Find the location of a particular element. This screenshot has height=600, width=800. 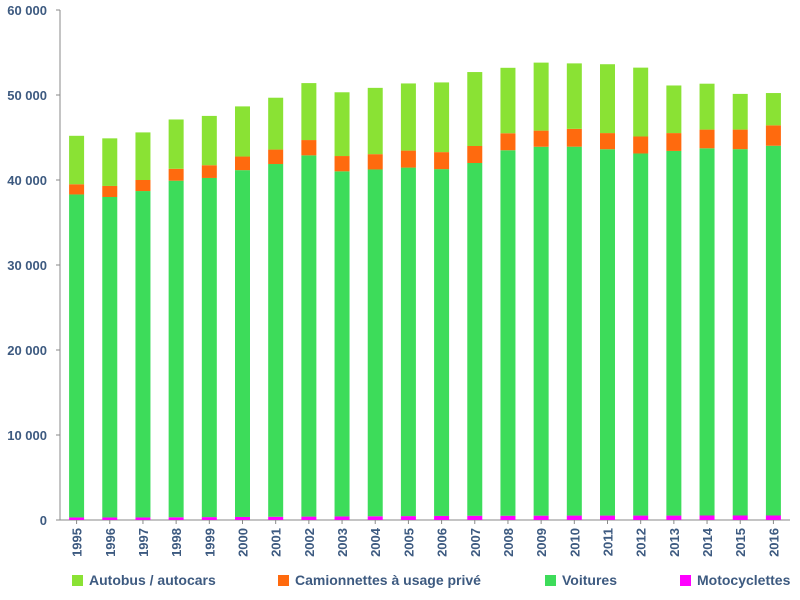

bar-segment-autobus-autocars-2016 is located at coordinates (773, 109).